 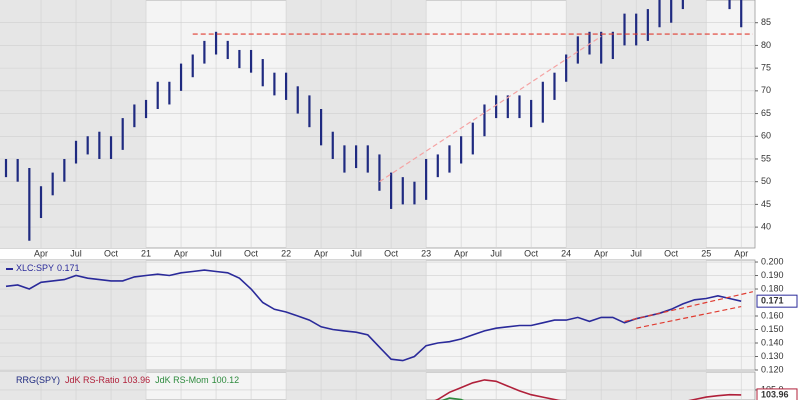 What do you see at coordinates (766, 204) in the screenshot?
I see `y-tick-label: 45` at bounding box center [766, 204].